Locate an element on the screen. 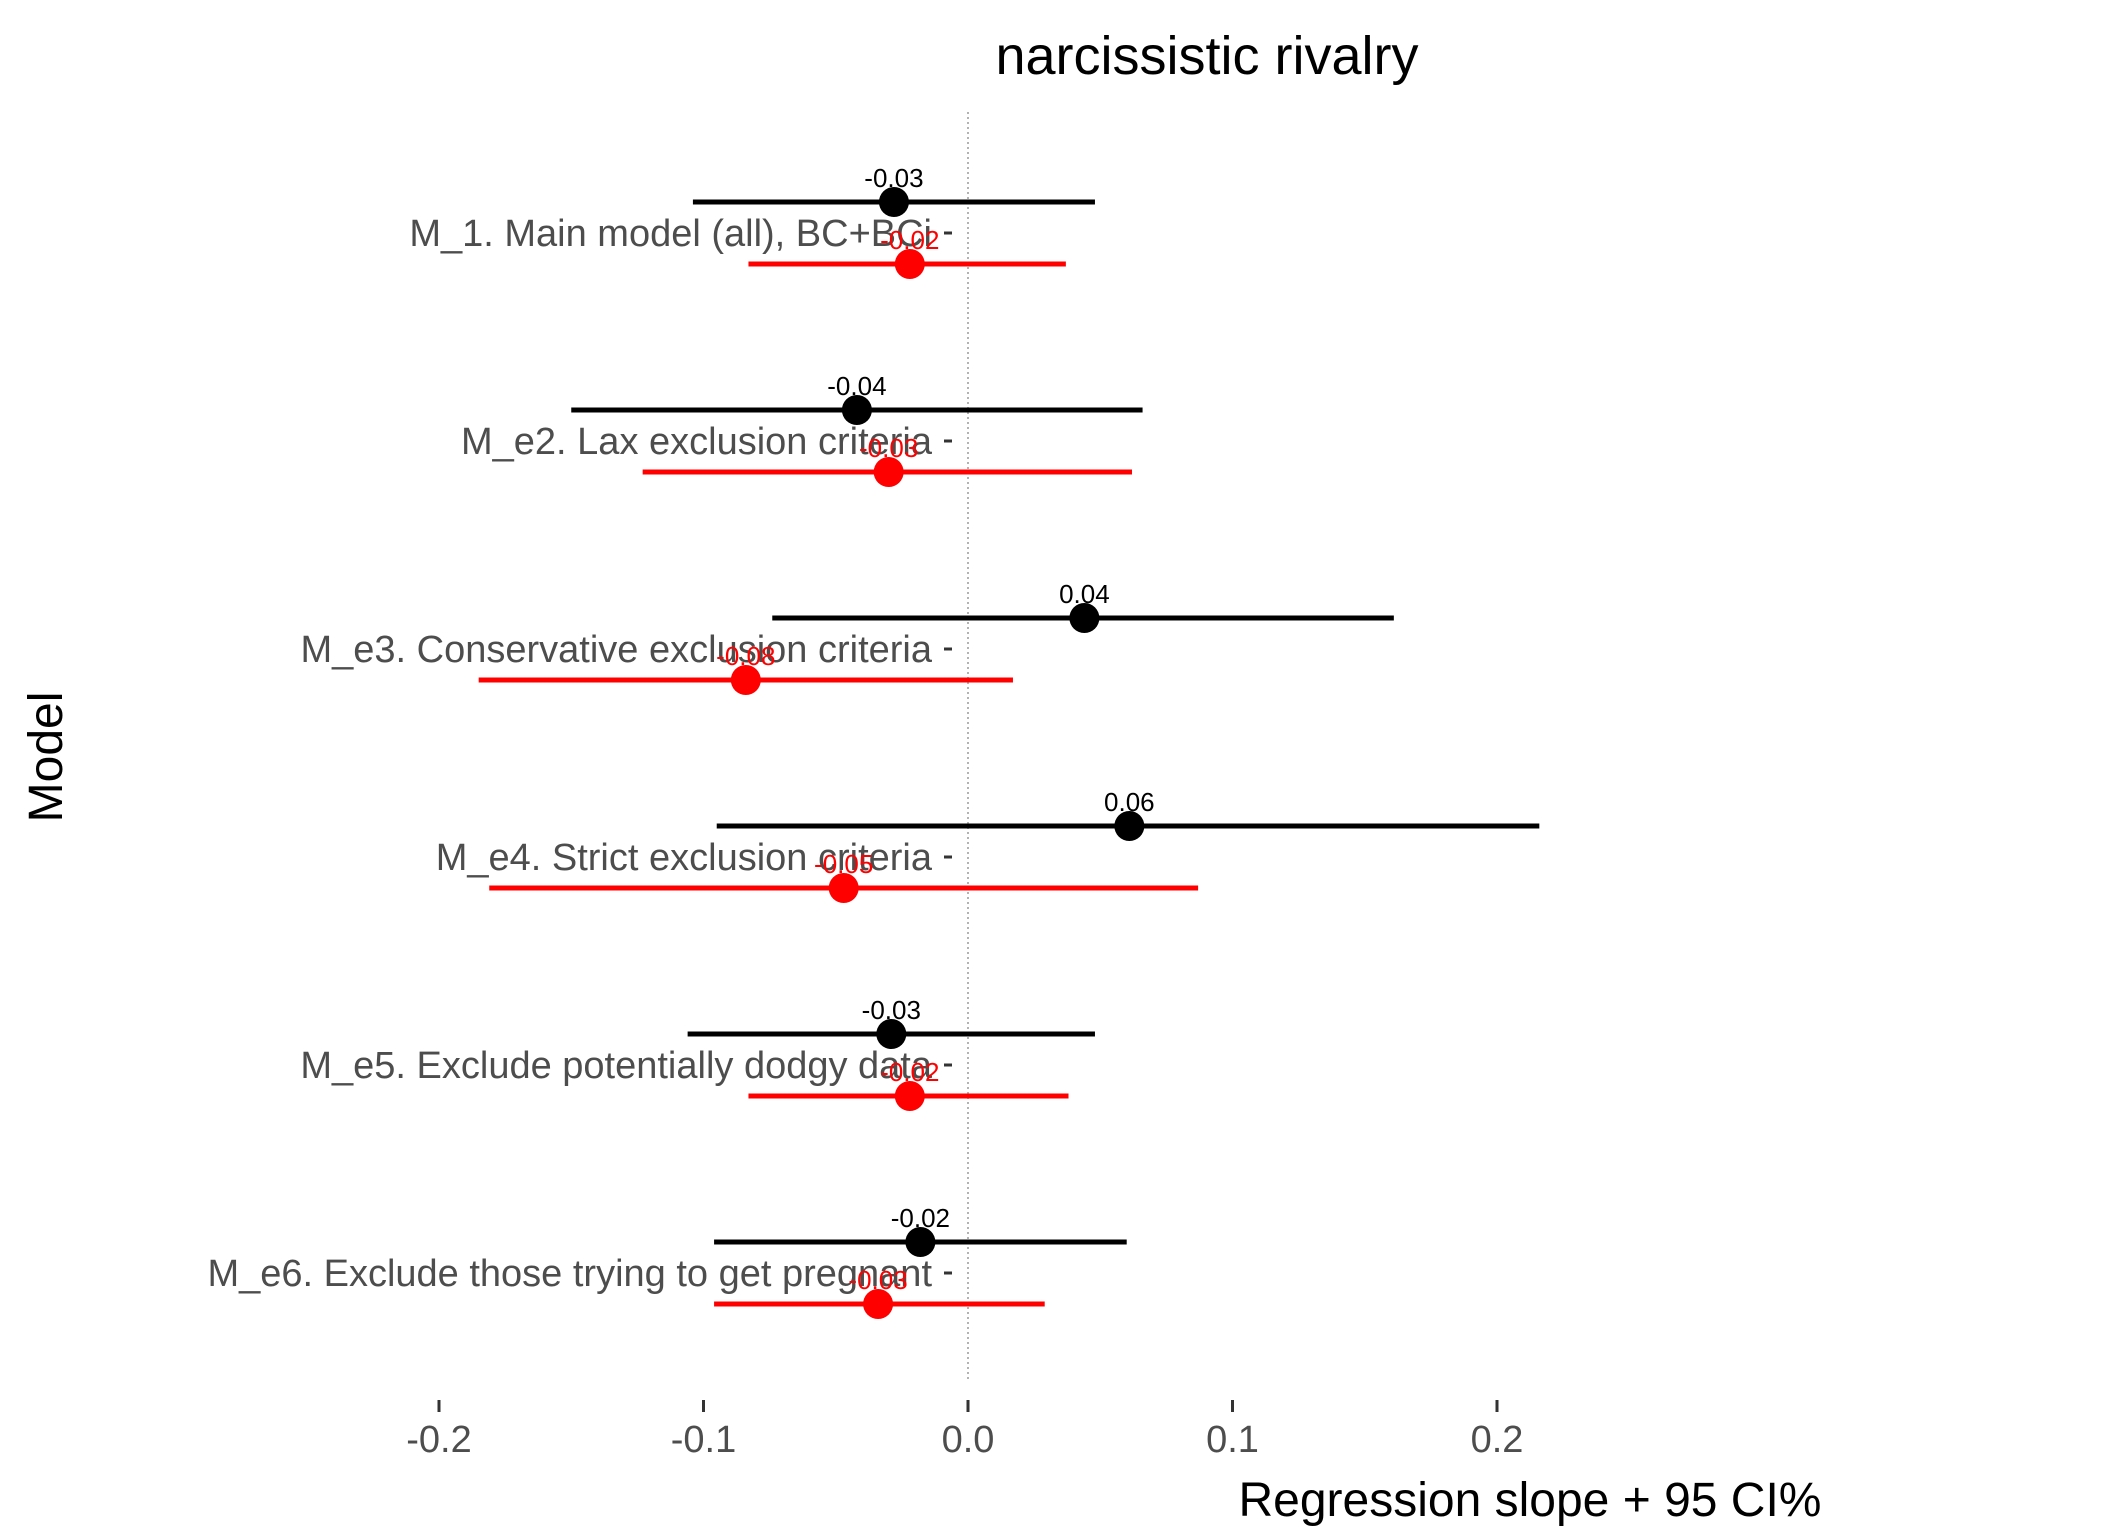 The image size is (2112, 1536). estimate-label: 0.04 is located at coordinates (1084, 594).